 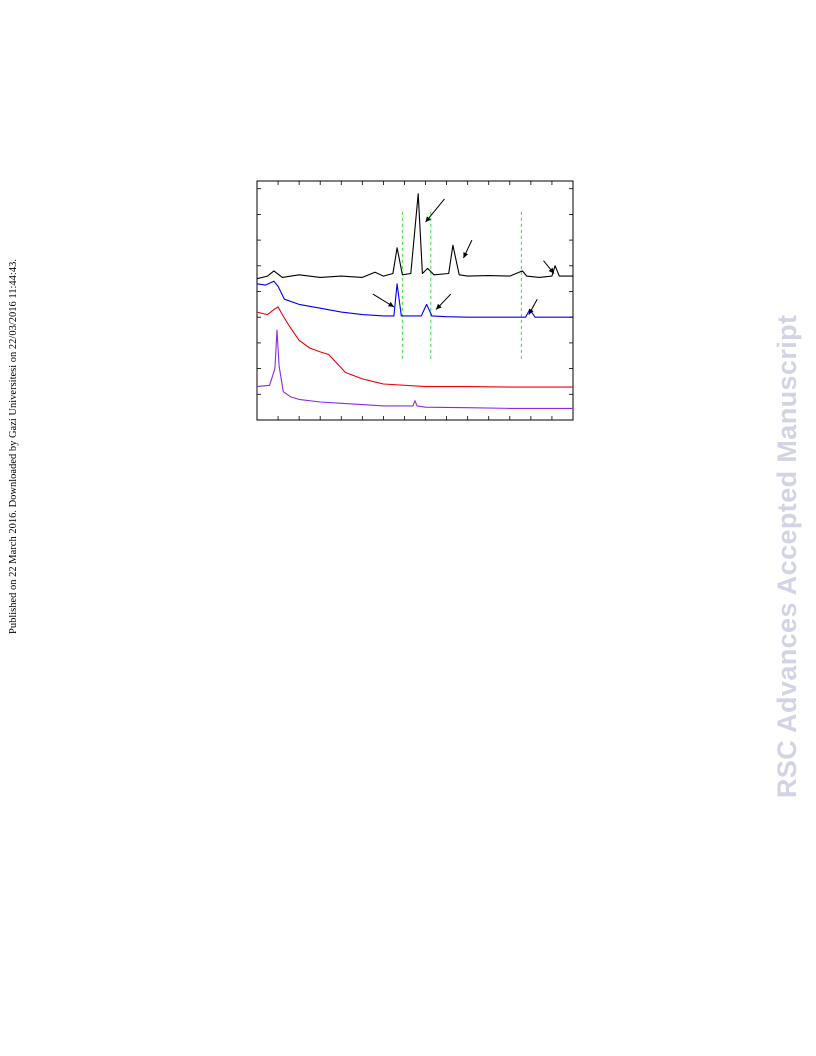 I want to click on plot-border, so click(x=415, y=300).